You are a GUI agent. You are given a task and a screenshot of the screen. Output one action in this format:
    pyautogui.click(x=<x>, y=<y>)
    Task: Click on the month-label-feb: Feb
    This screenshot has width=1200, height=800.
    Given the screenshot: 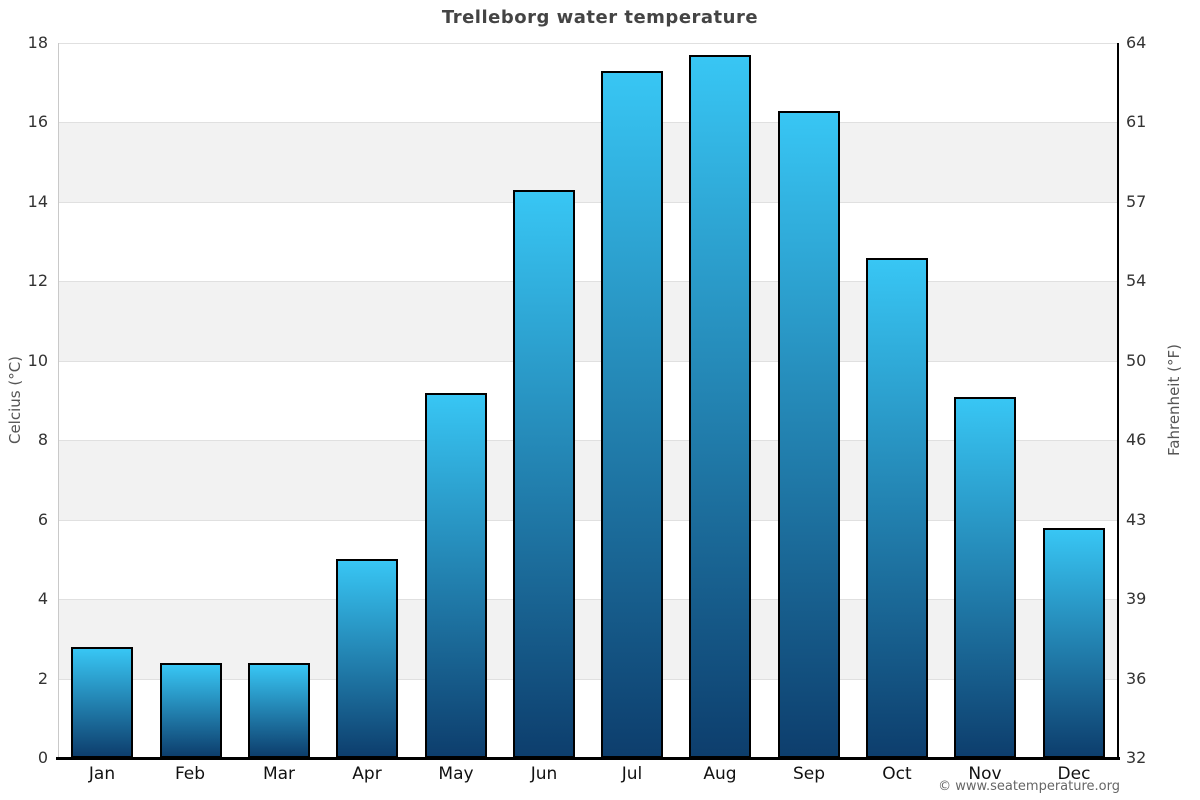 What is the action you would take?
    pyautogui.click(x=190, y=774)
    